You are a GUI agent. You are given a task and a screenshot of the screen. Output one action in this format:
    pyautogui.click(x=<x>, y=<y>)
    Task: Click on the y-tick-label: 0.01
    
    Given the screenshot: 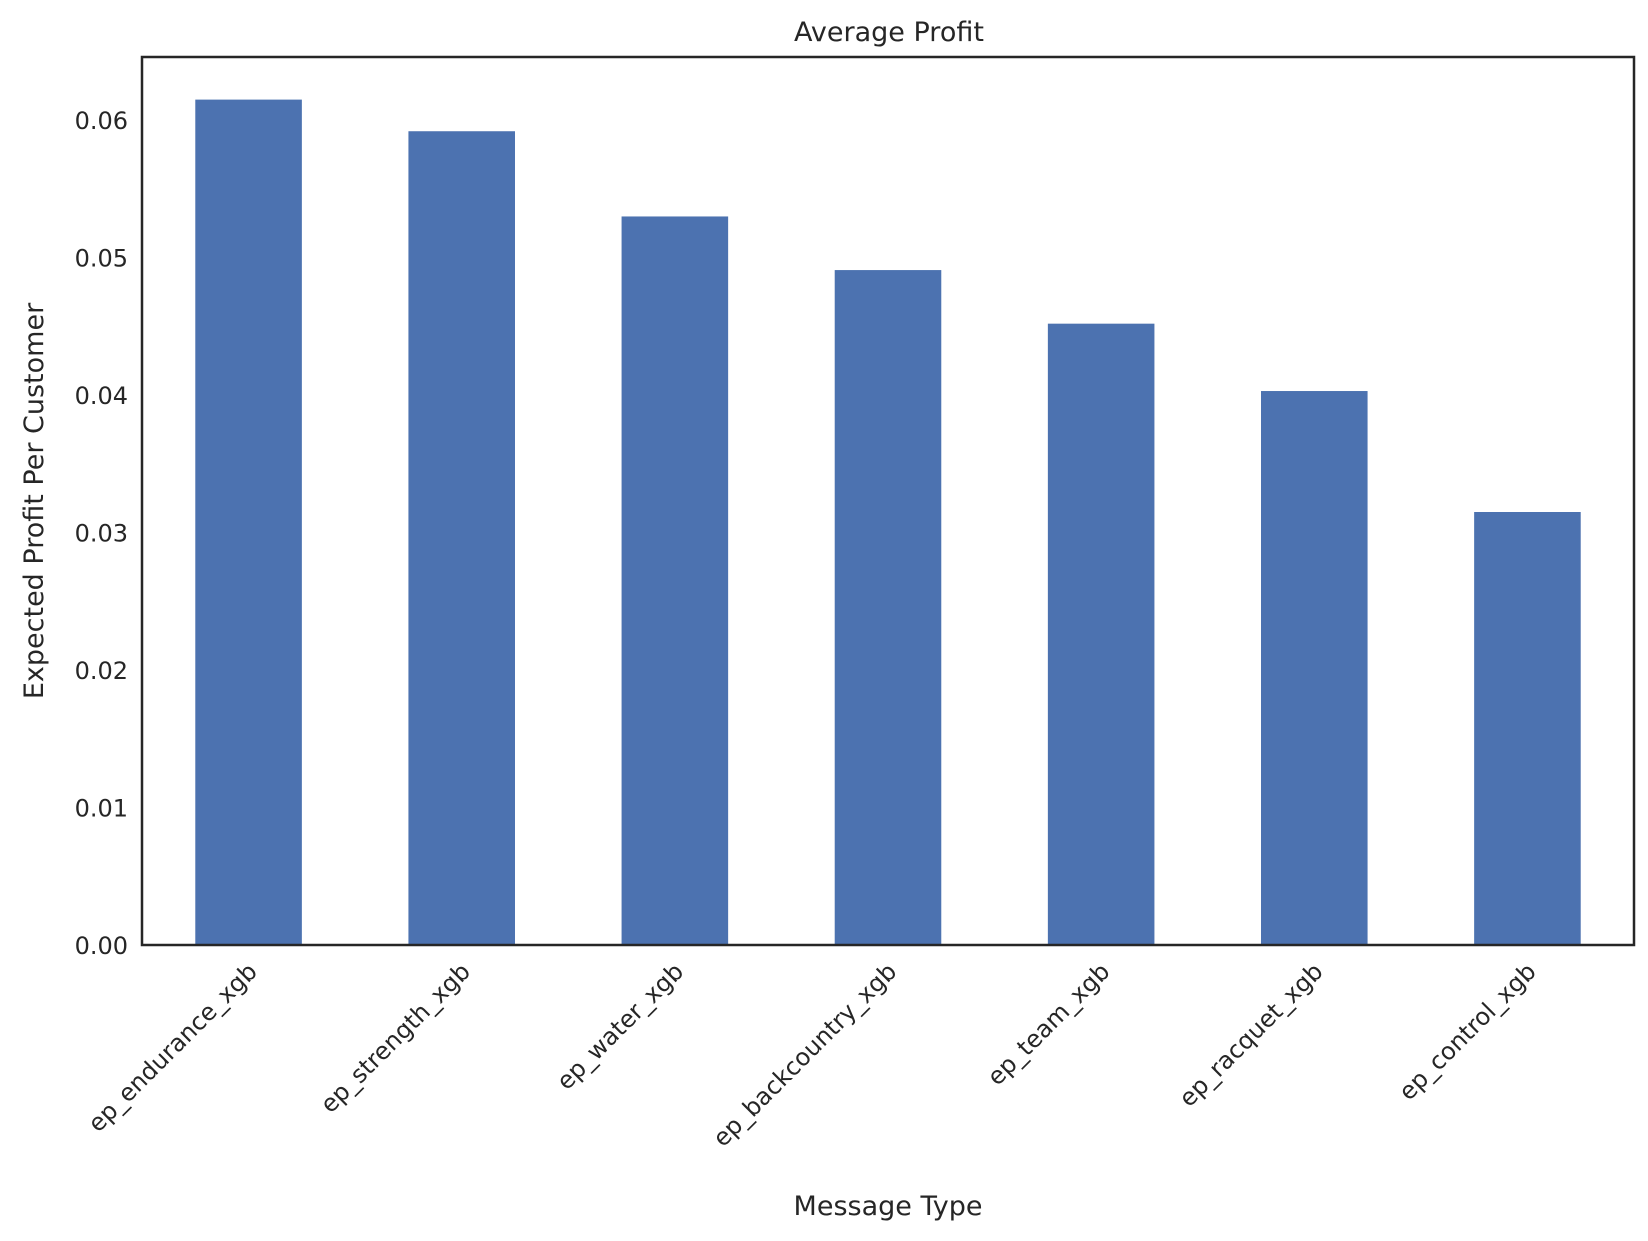 What is the action you would take?
    pyautogui.click(x=101, y=809)
    